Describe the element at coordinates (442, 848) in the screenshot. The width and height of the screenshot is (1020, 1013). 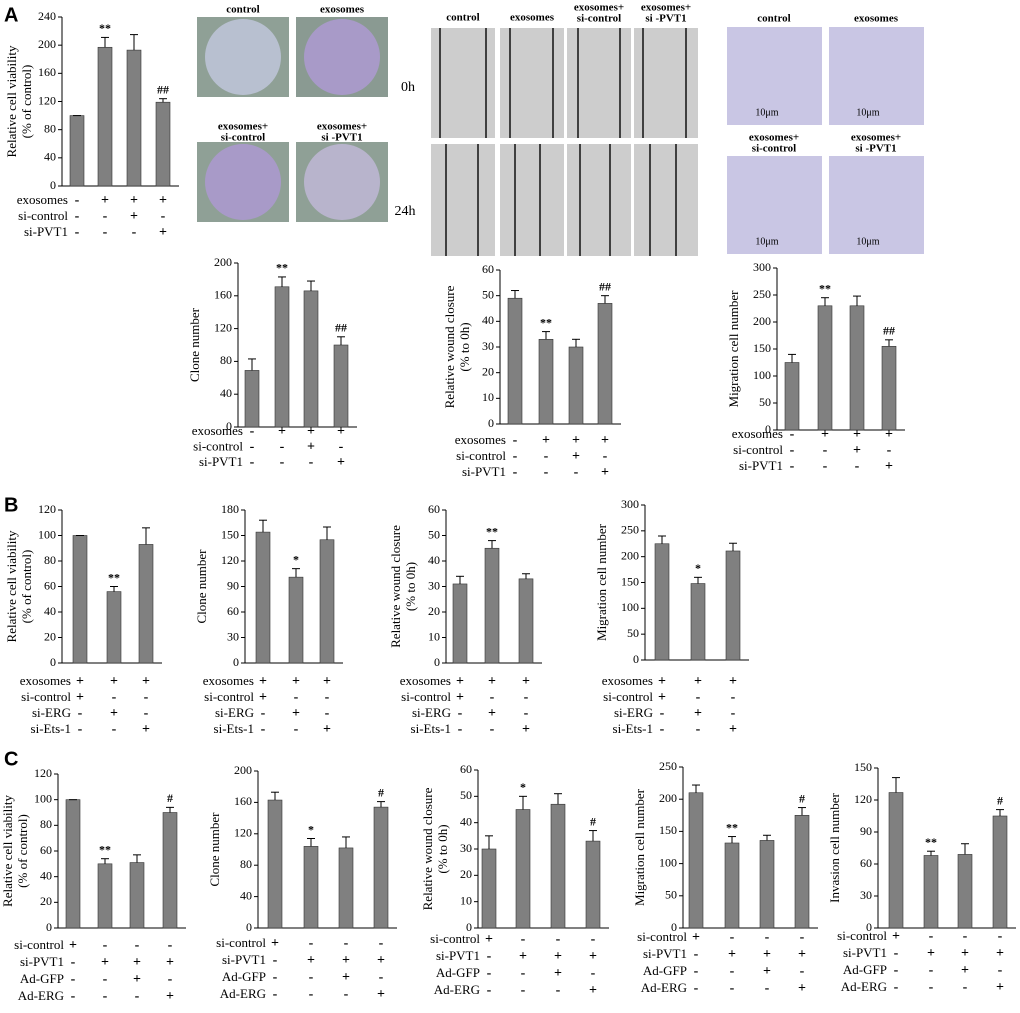
I see `y-axis-label: (% to 0h)` at that location.